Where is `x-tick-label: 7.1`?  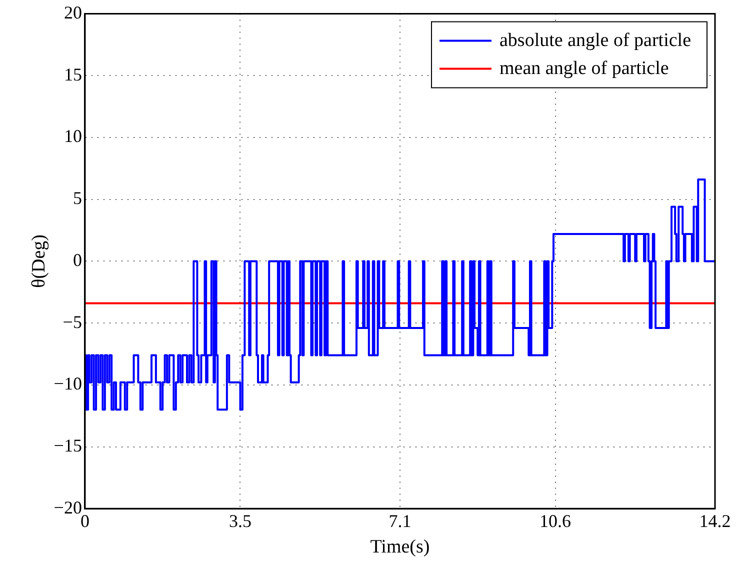 x-tick-label: 7.1 is located at coordinates (400, 521).